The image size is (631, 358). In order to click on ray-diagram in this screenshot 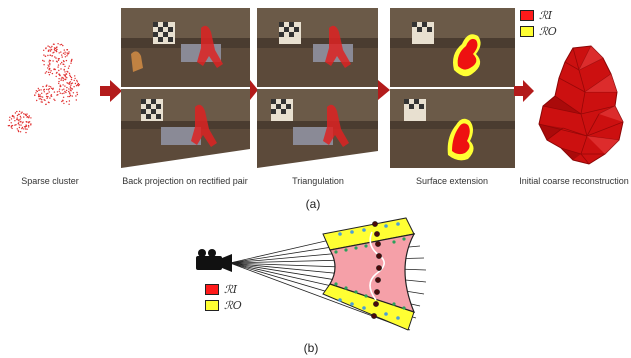, I will do `click(311, 274)`.